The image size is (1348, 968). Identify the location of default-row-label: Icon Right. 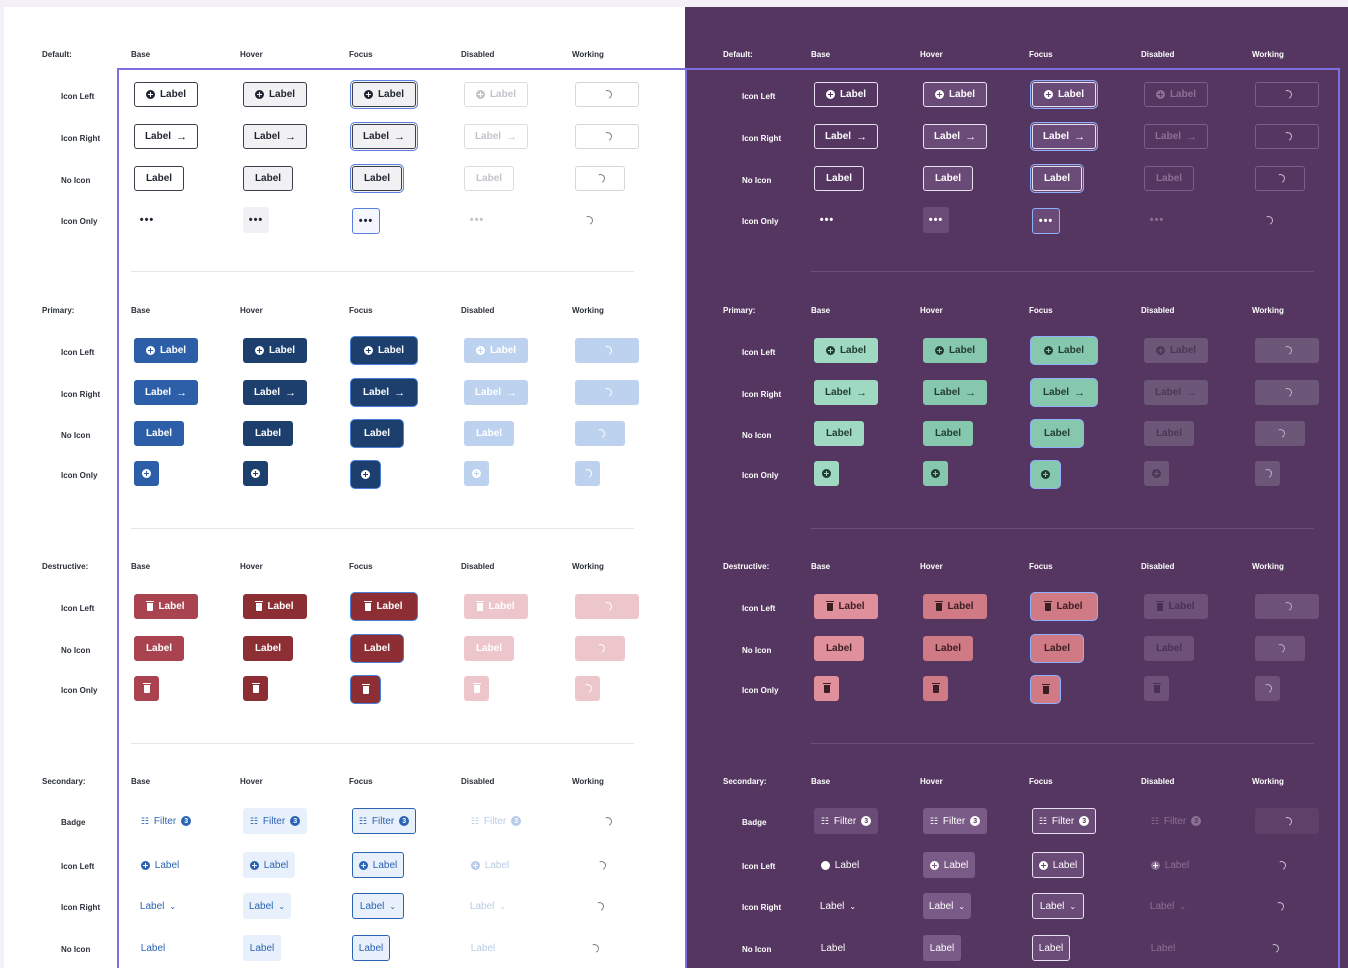
(81, 138).